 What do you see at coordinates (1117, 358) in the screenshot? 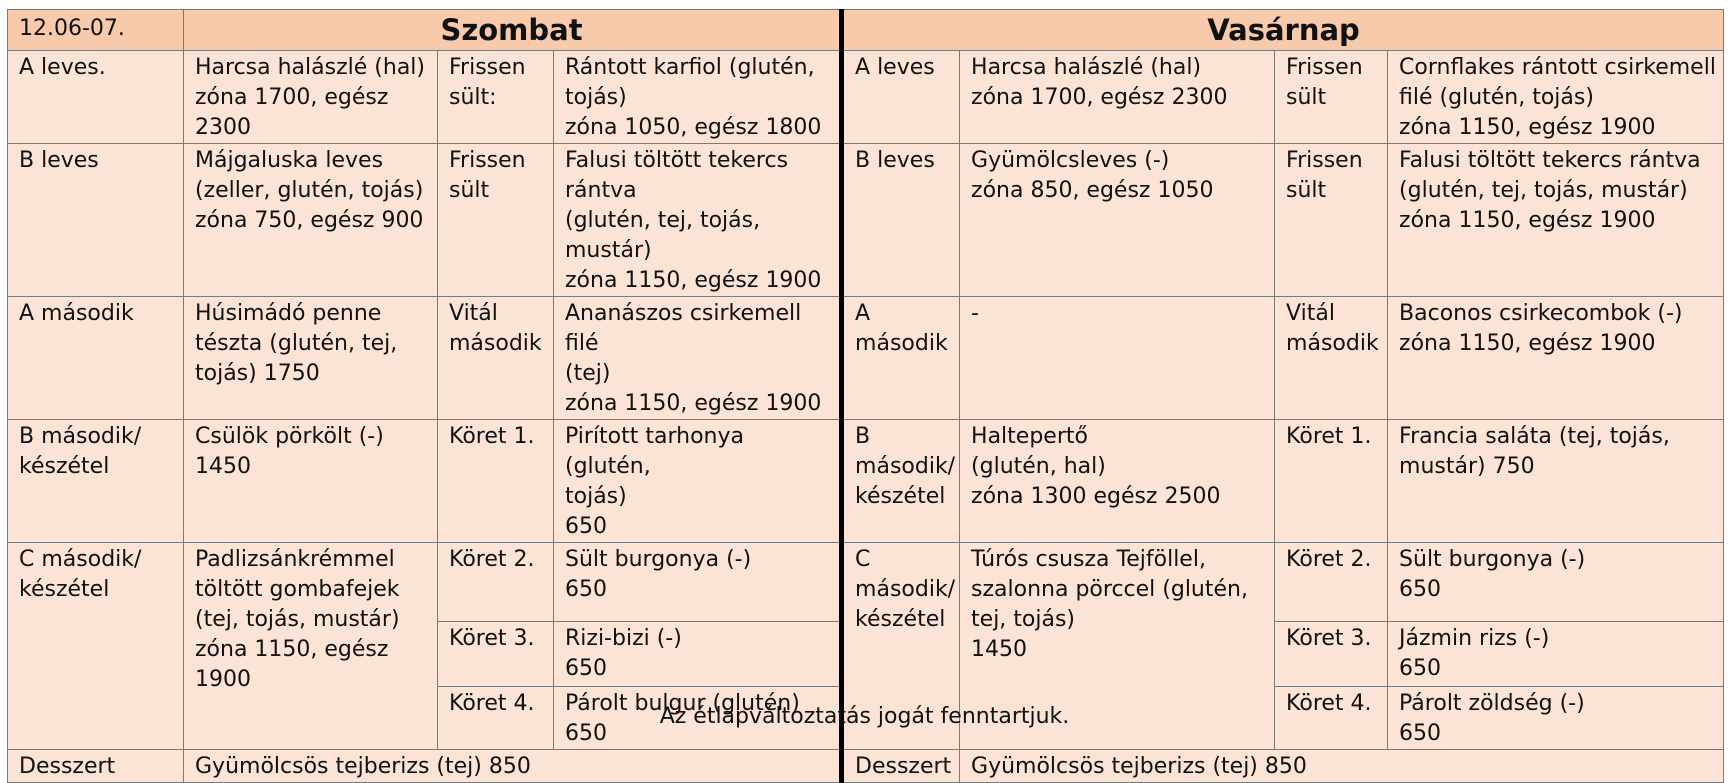
I see `dish-cell: -` at bounding box center [1117, 358].